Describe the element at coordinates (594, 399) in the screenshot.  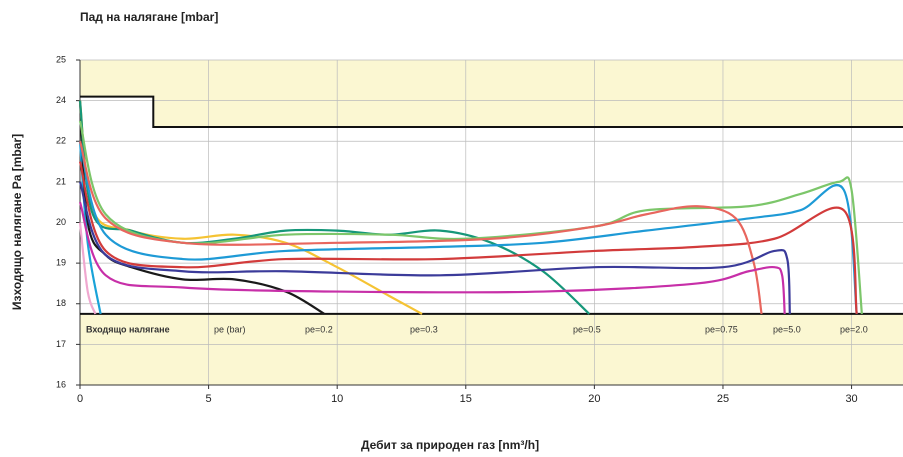
I see `x-tick-label: 20` at that location.